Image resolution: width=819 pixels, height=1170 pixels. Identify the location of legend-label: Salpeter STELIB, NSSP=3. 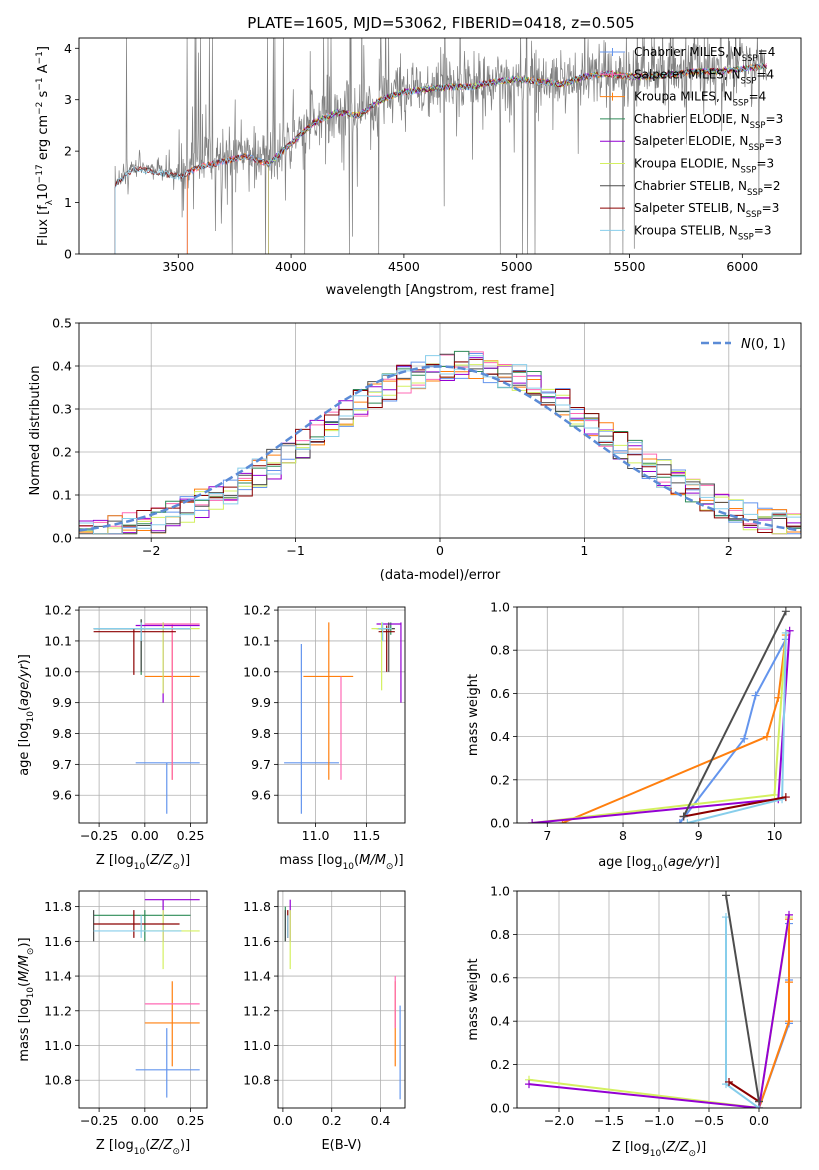
(706, 210).